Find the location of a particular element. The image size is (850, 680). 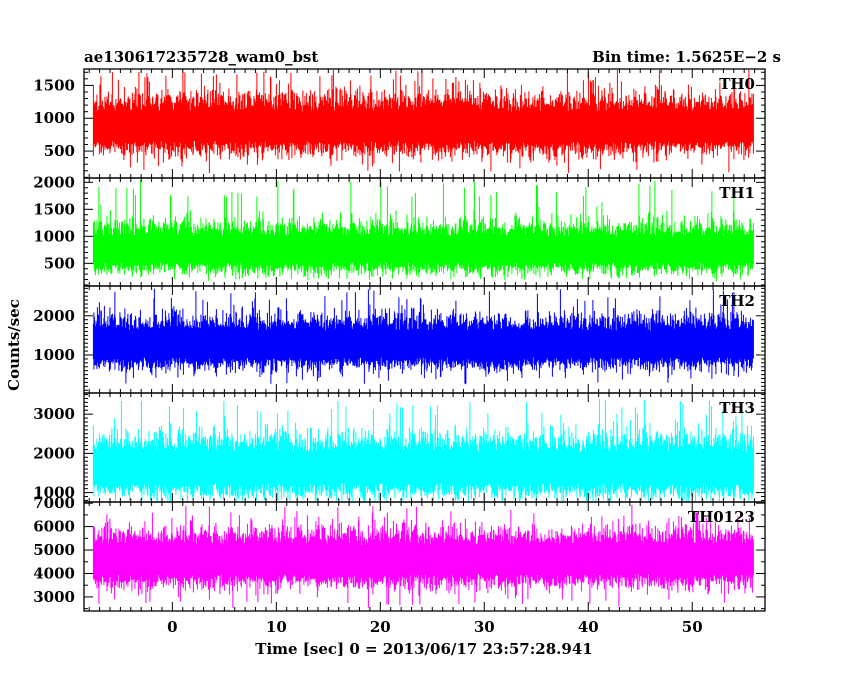

panel-th0: 500 1000 1500 TH0 is located at coordinates (399, 123).